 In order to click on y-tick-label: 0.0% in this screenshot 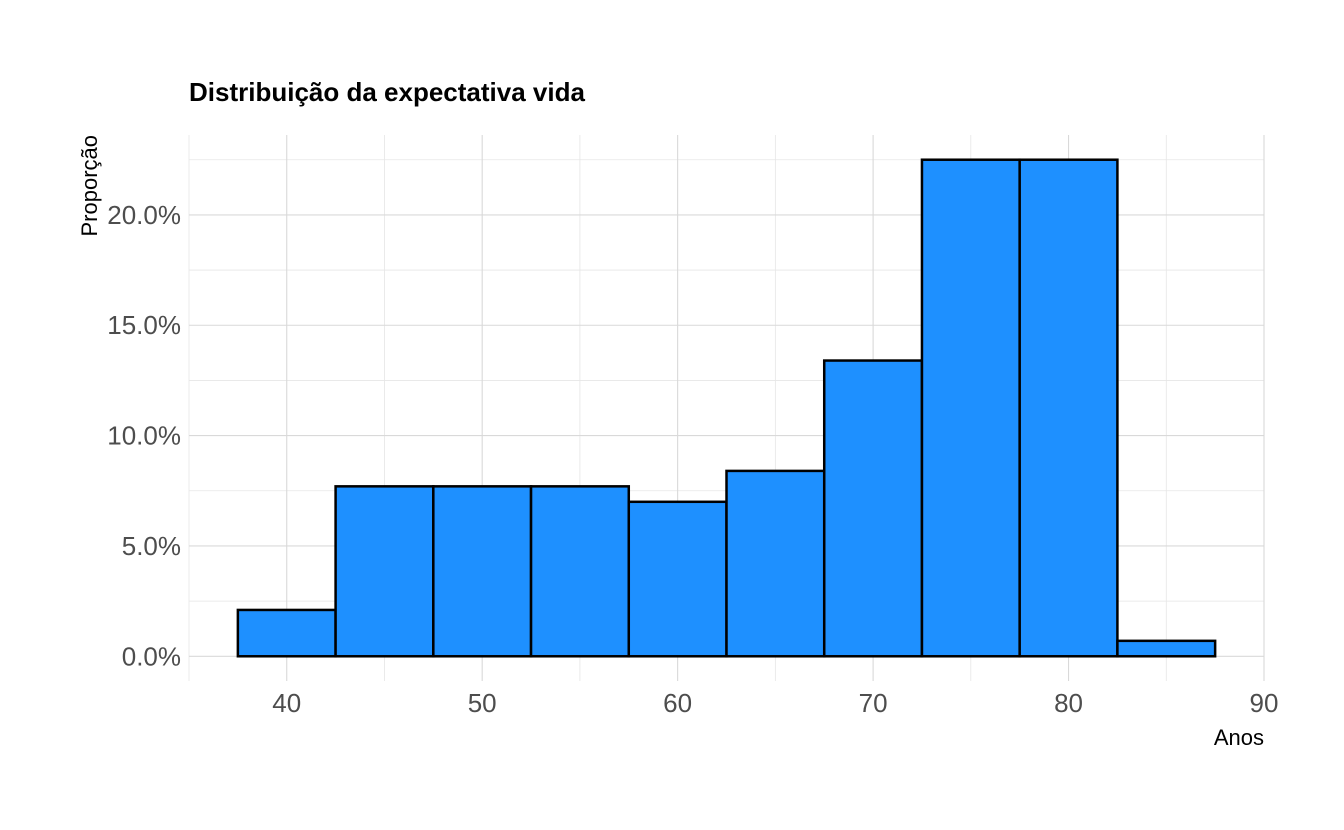, I will do `click(151, 656)`.